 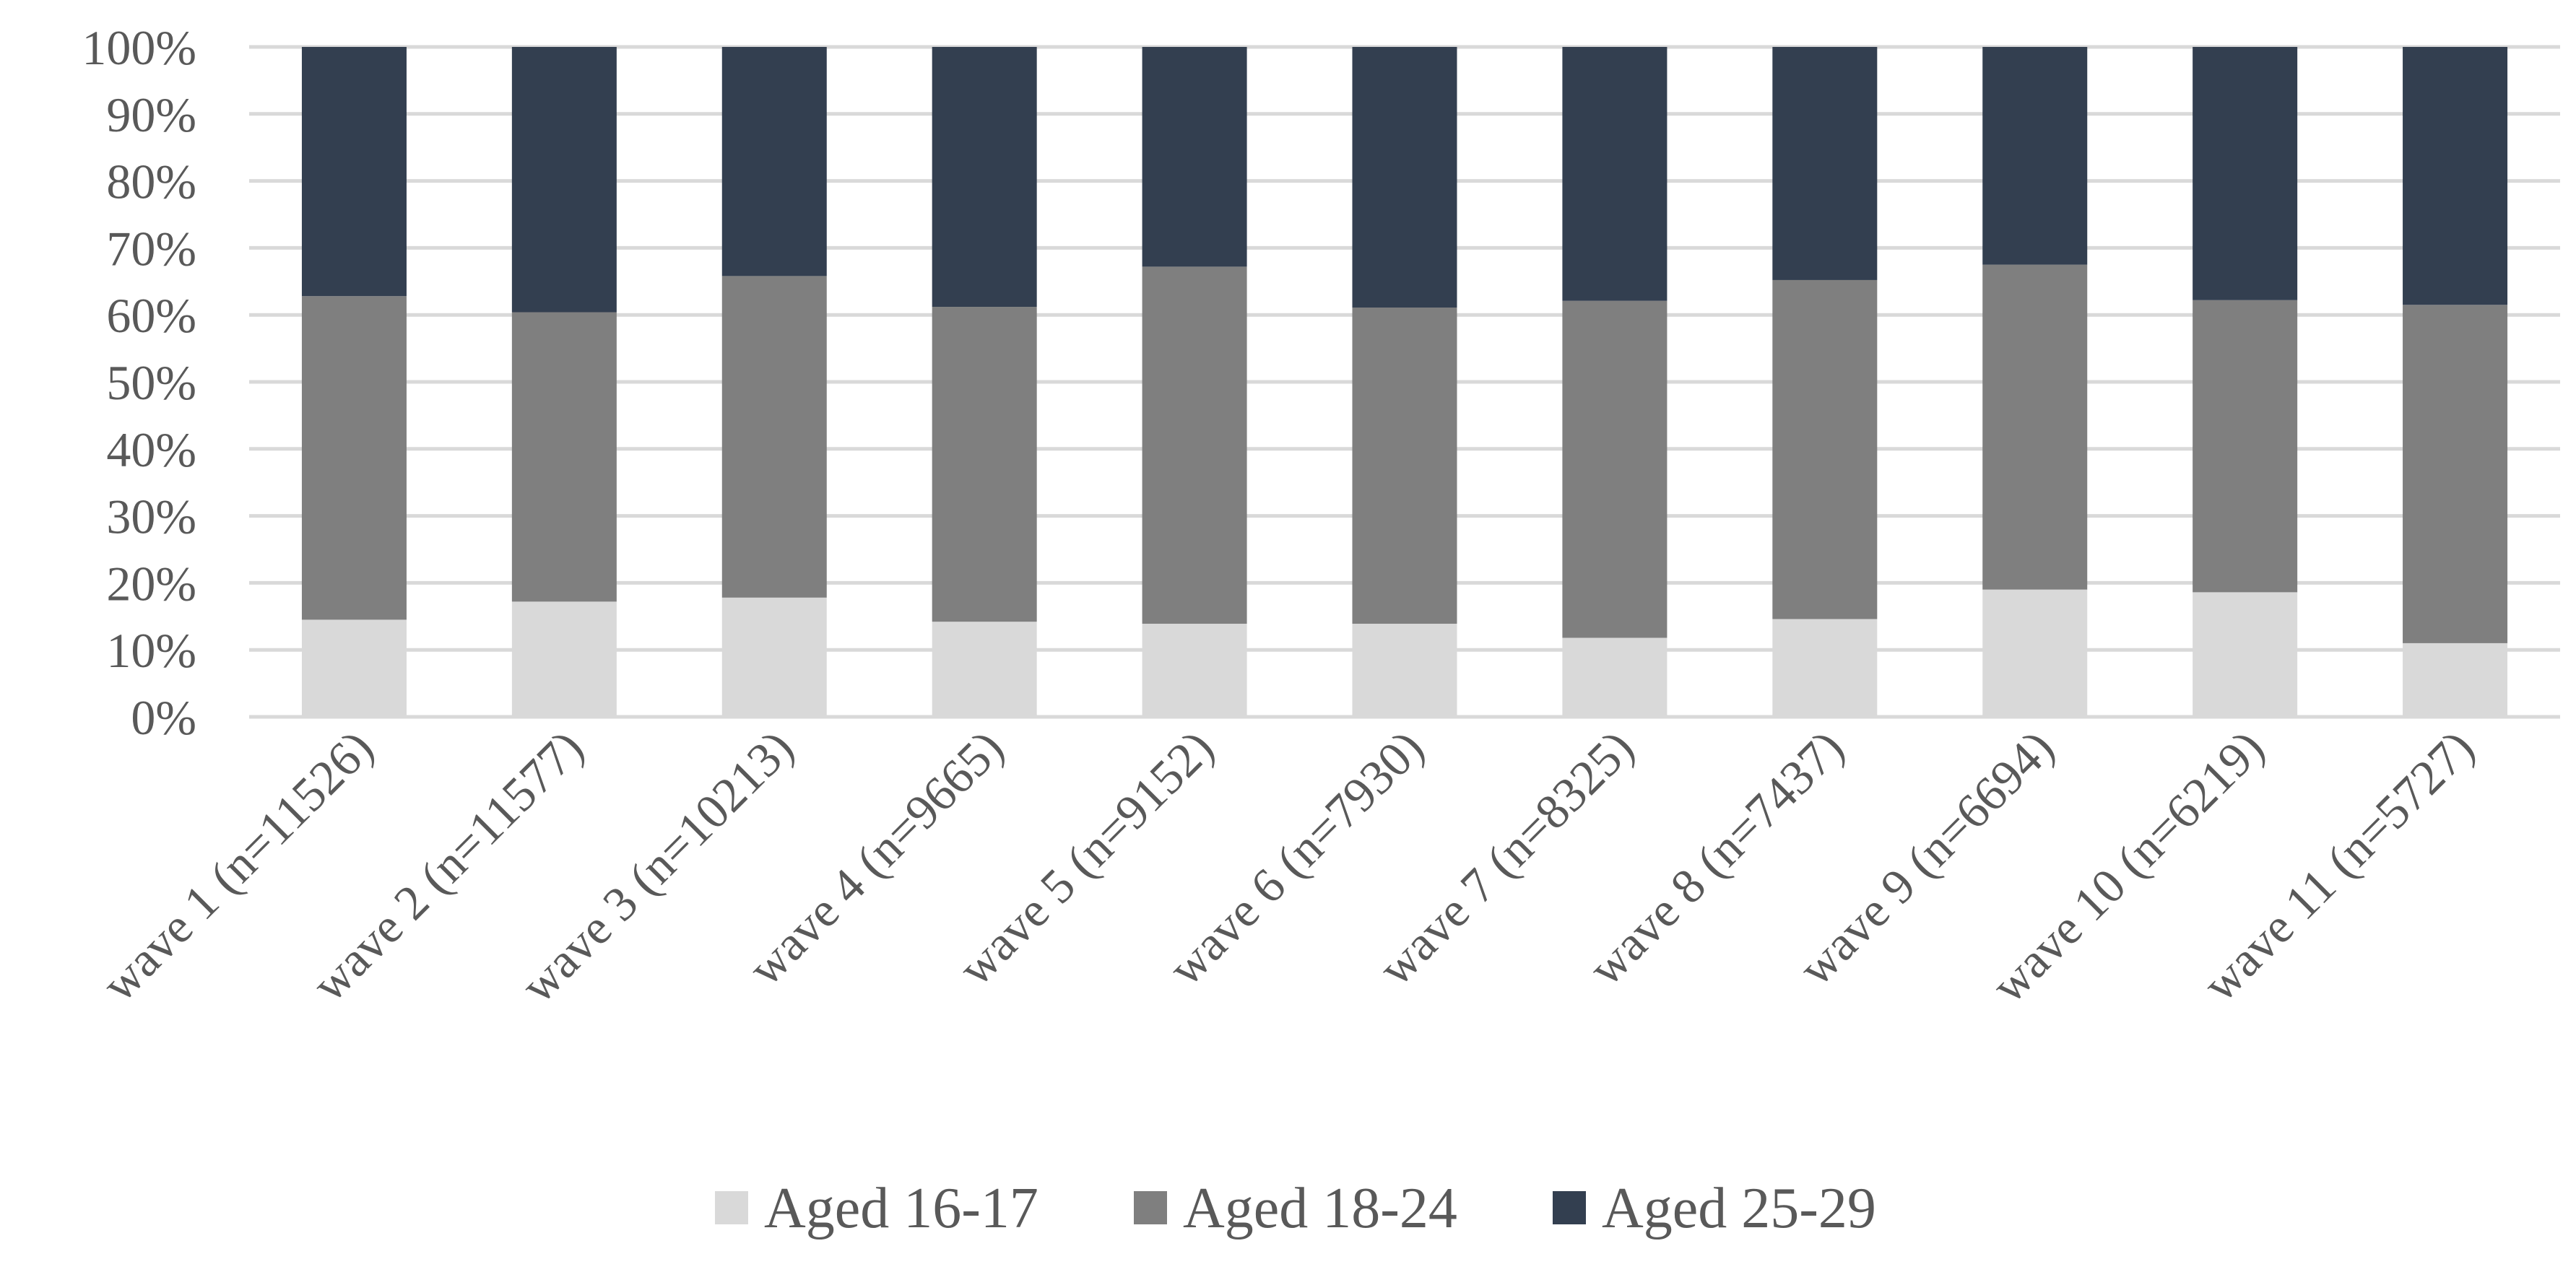 What do you see at coordinates (1739, 1209) in the screenshot?
I see `legend-label: Aged 25-29` at bounding box center [1739, 1209].